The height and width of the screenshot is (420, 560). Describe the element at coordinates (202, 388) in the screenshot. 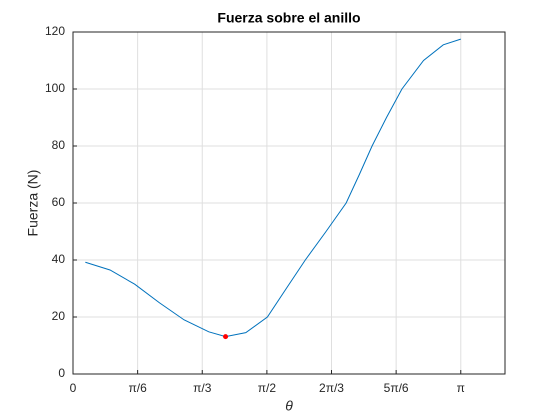

I see `x-tick-label: π/3` at that location.